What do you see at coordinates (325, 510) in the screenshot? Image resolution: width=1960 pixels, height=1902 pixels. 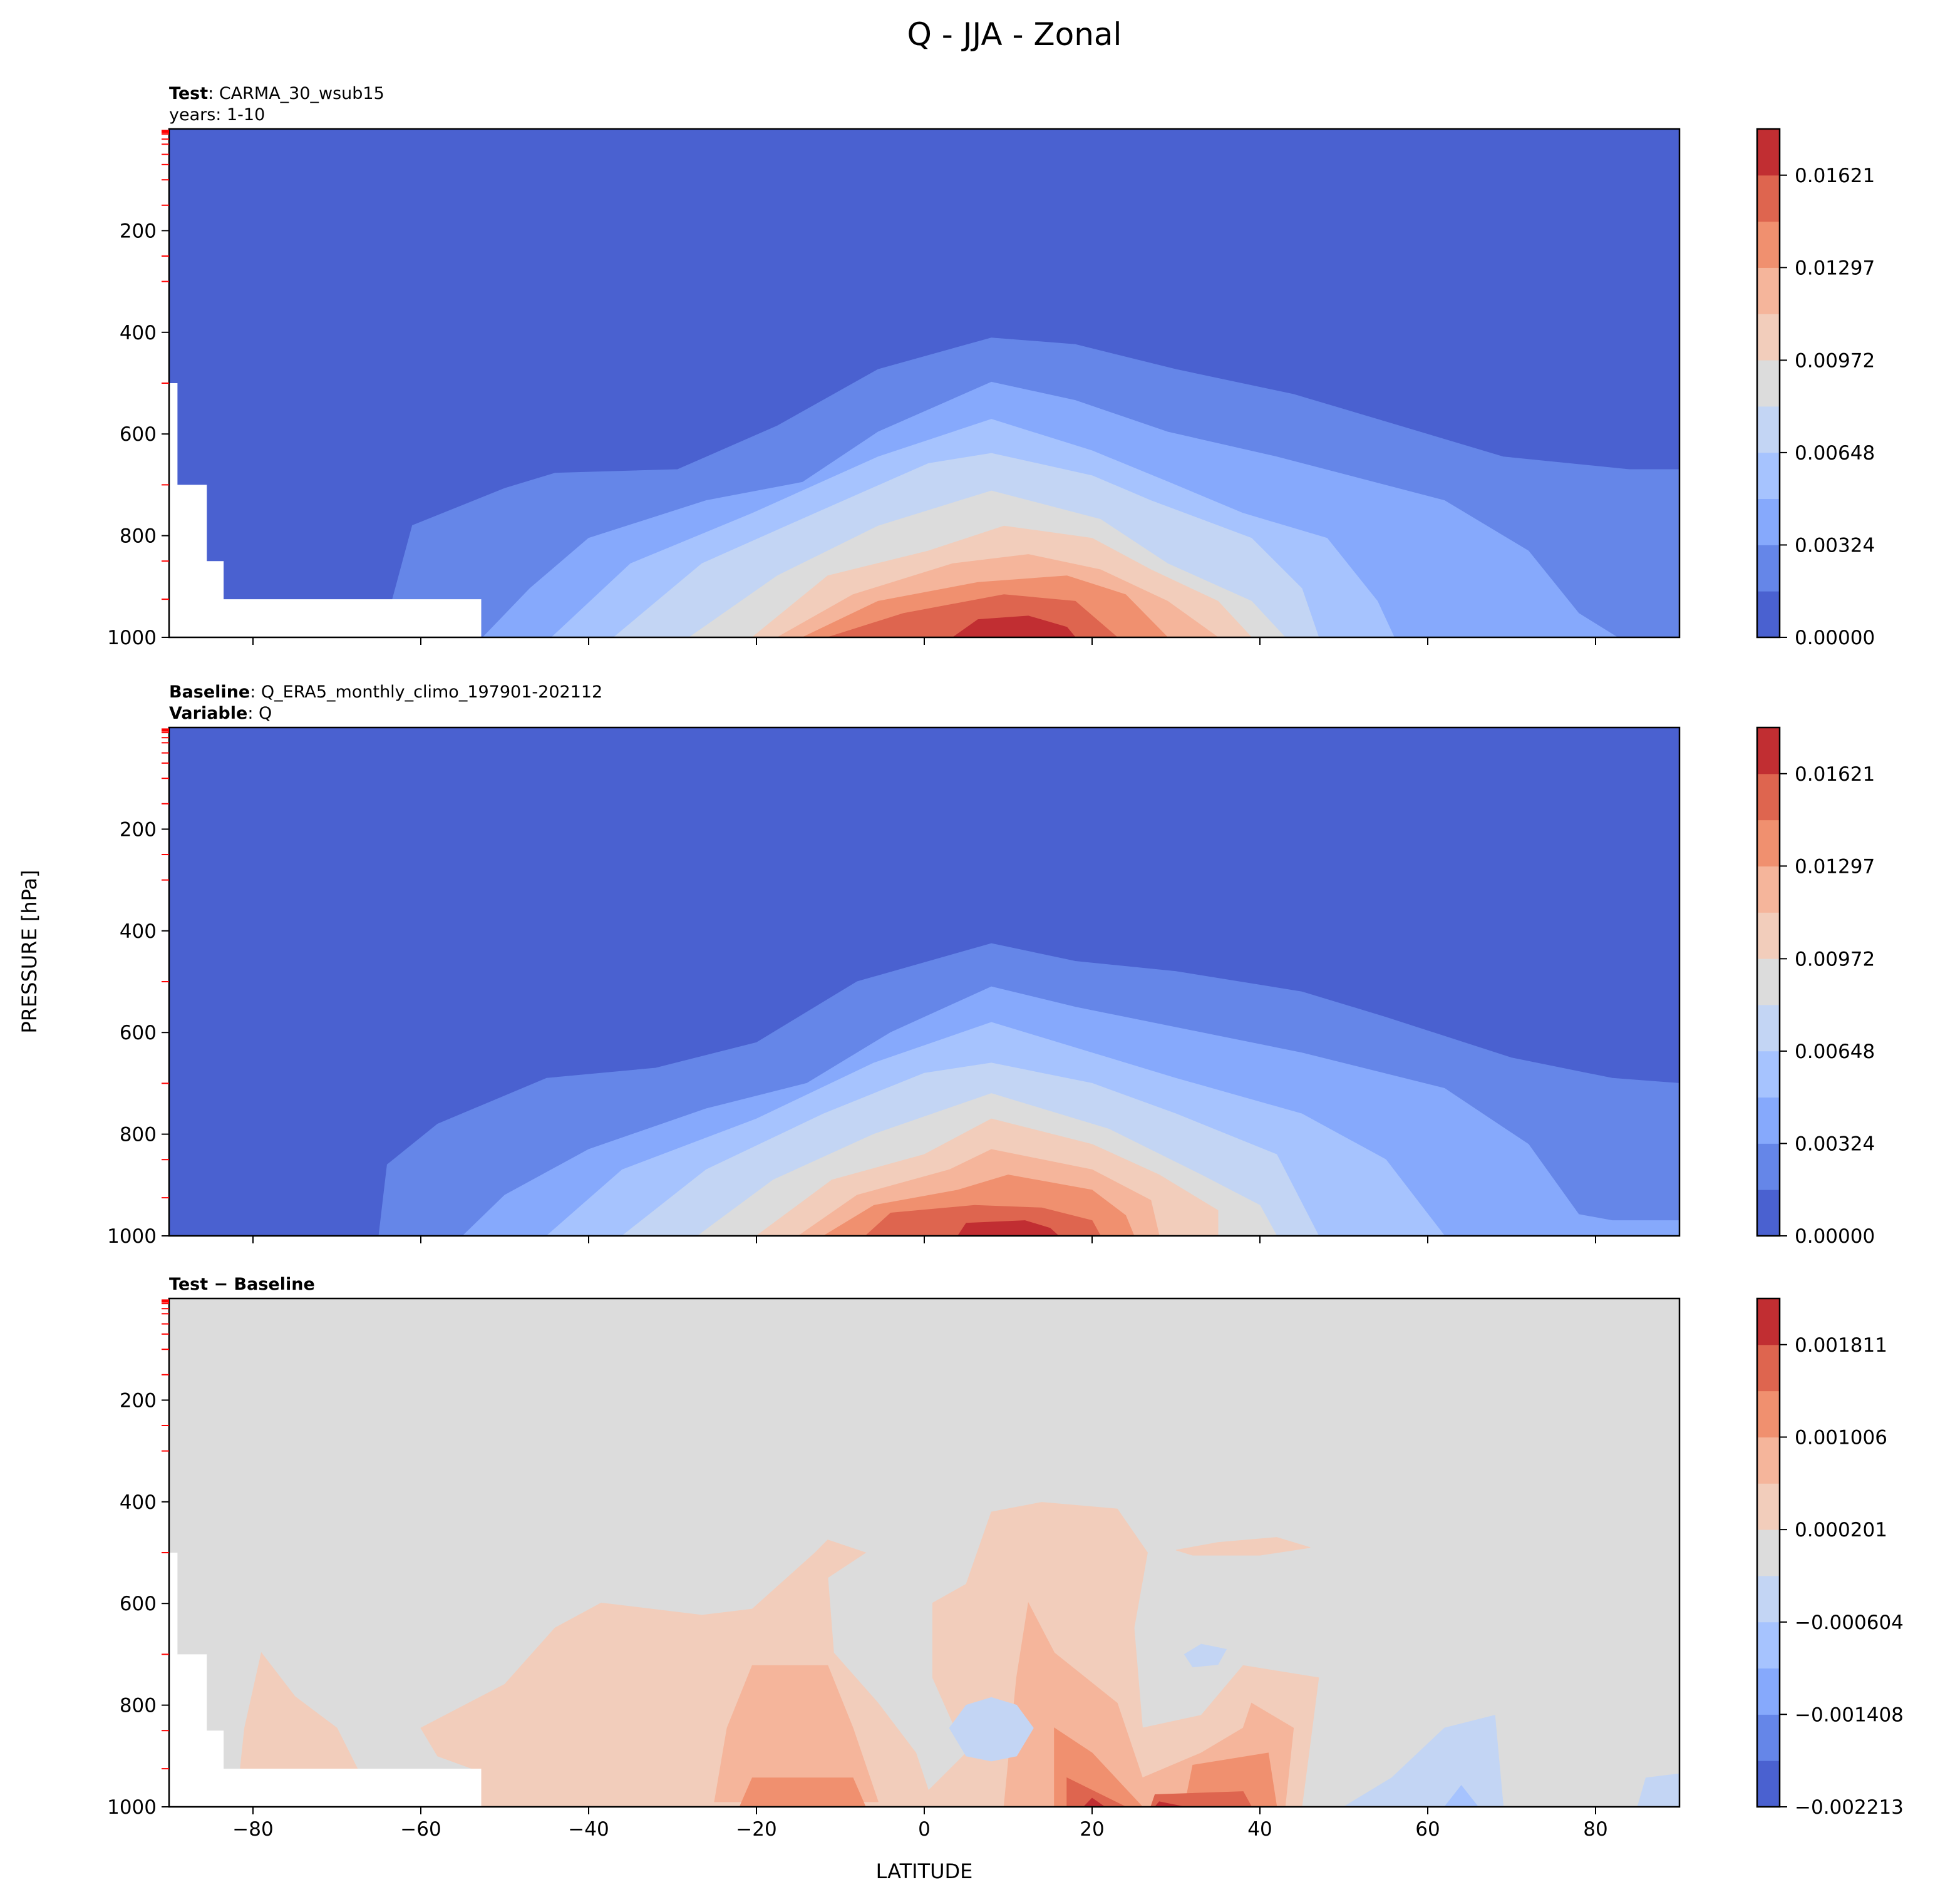 I see `missing-data-region` at bounding box center [325, 510].